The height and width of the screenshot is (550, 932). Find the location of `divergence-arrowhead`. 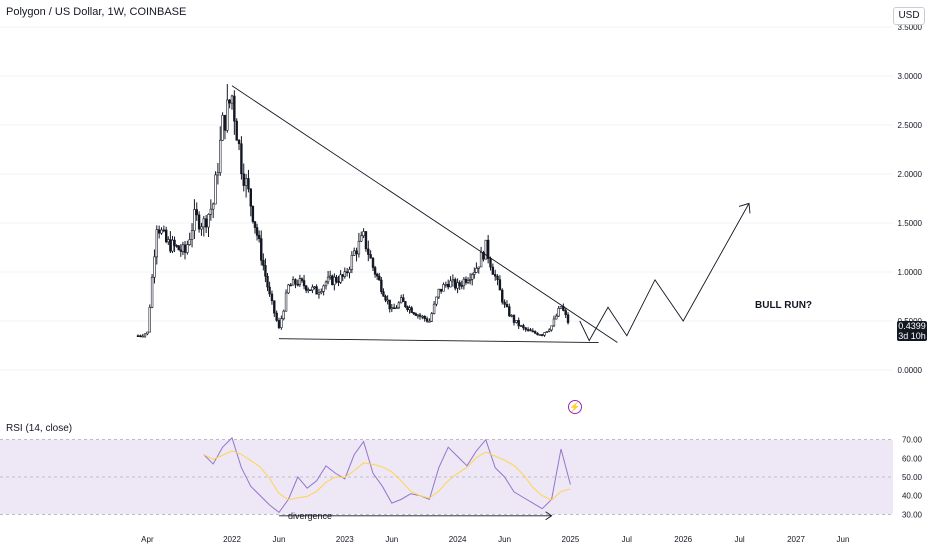

divergence-arrowhead is located at coordinates (549, 516).